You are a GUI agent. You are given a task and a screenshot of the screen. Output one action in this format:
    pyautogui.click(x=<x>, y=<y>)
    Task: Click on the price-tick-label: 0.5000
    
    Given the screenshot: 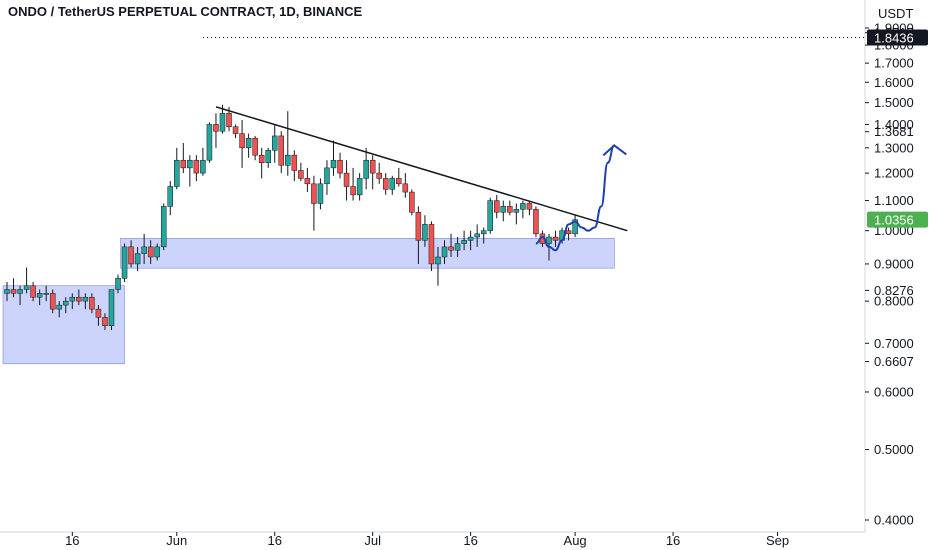 What is the action you would take?
    pyautogui.click(x=894, y=449)
    